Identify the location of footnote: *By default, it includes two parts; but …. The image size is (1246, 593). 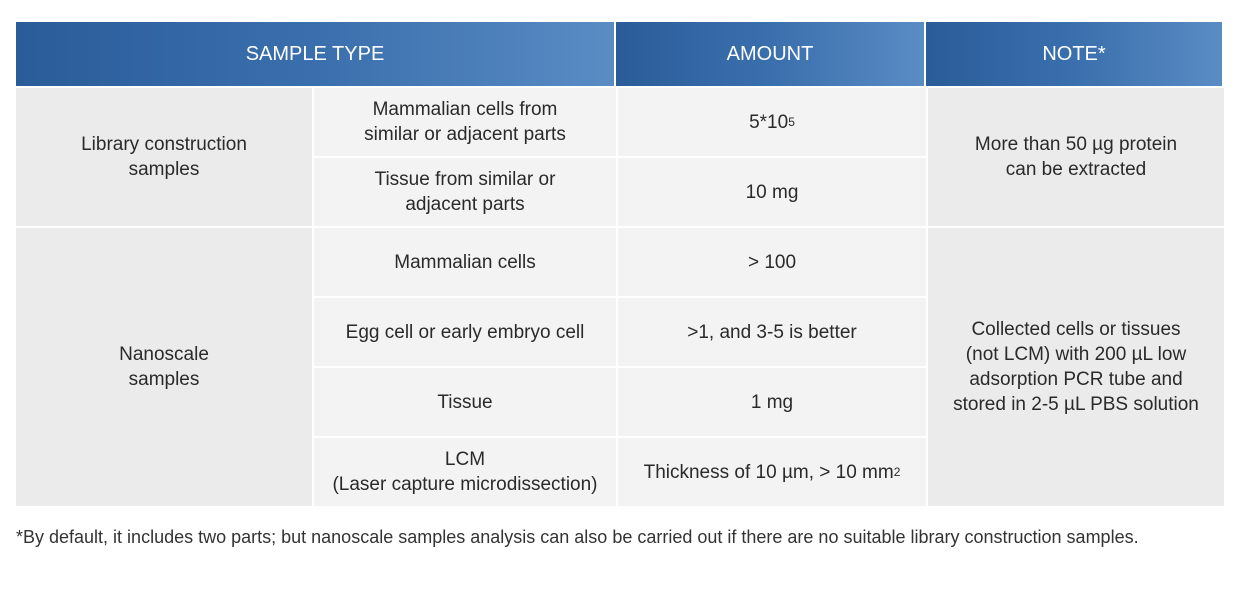
(577, 537).